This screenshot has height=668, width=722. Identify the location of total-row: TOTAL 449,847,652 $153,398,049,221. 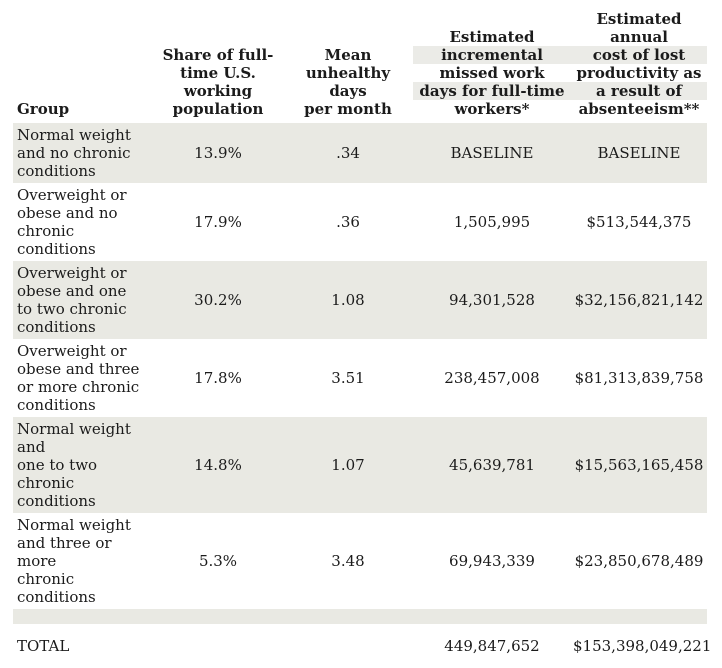
(362, 646).